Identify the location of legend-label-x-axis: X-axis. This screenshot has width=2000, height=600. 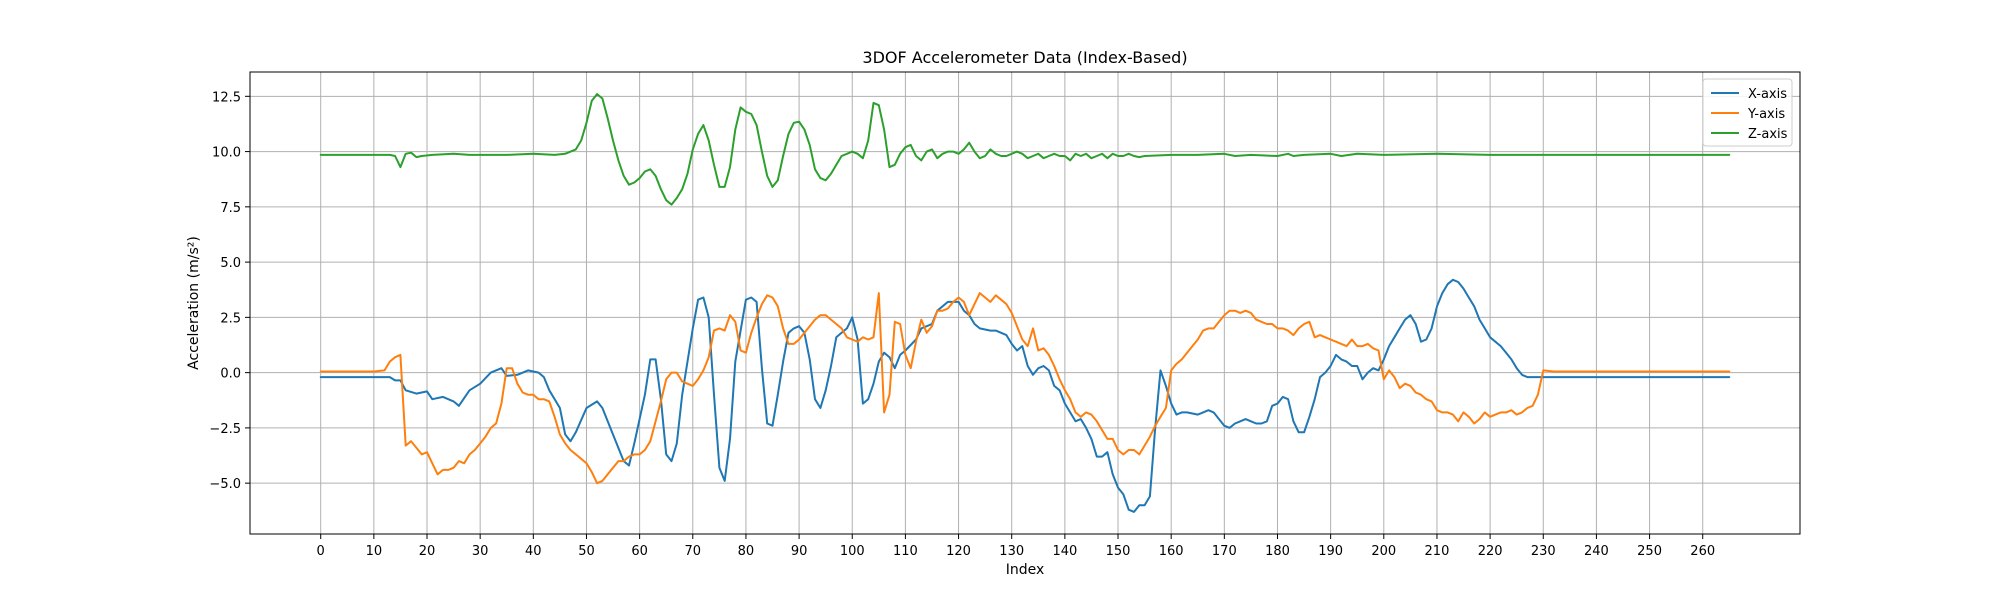
(1767, 94).